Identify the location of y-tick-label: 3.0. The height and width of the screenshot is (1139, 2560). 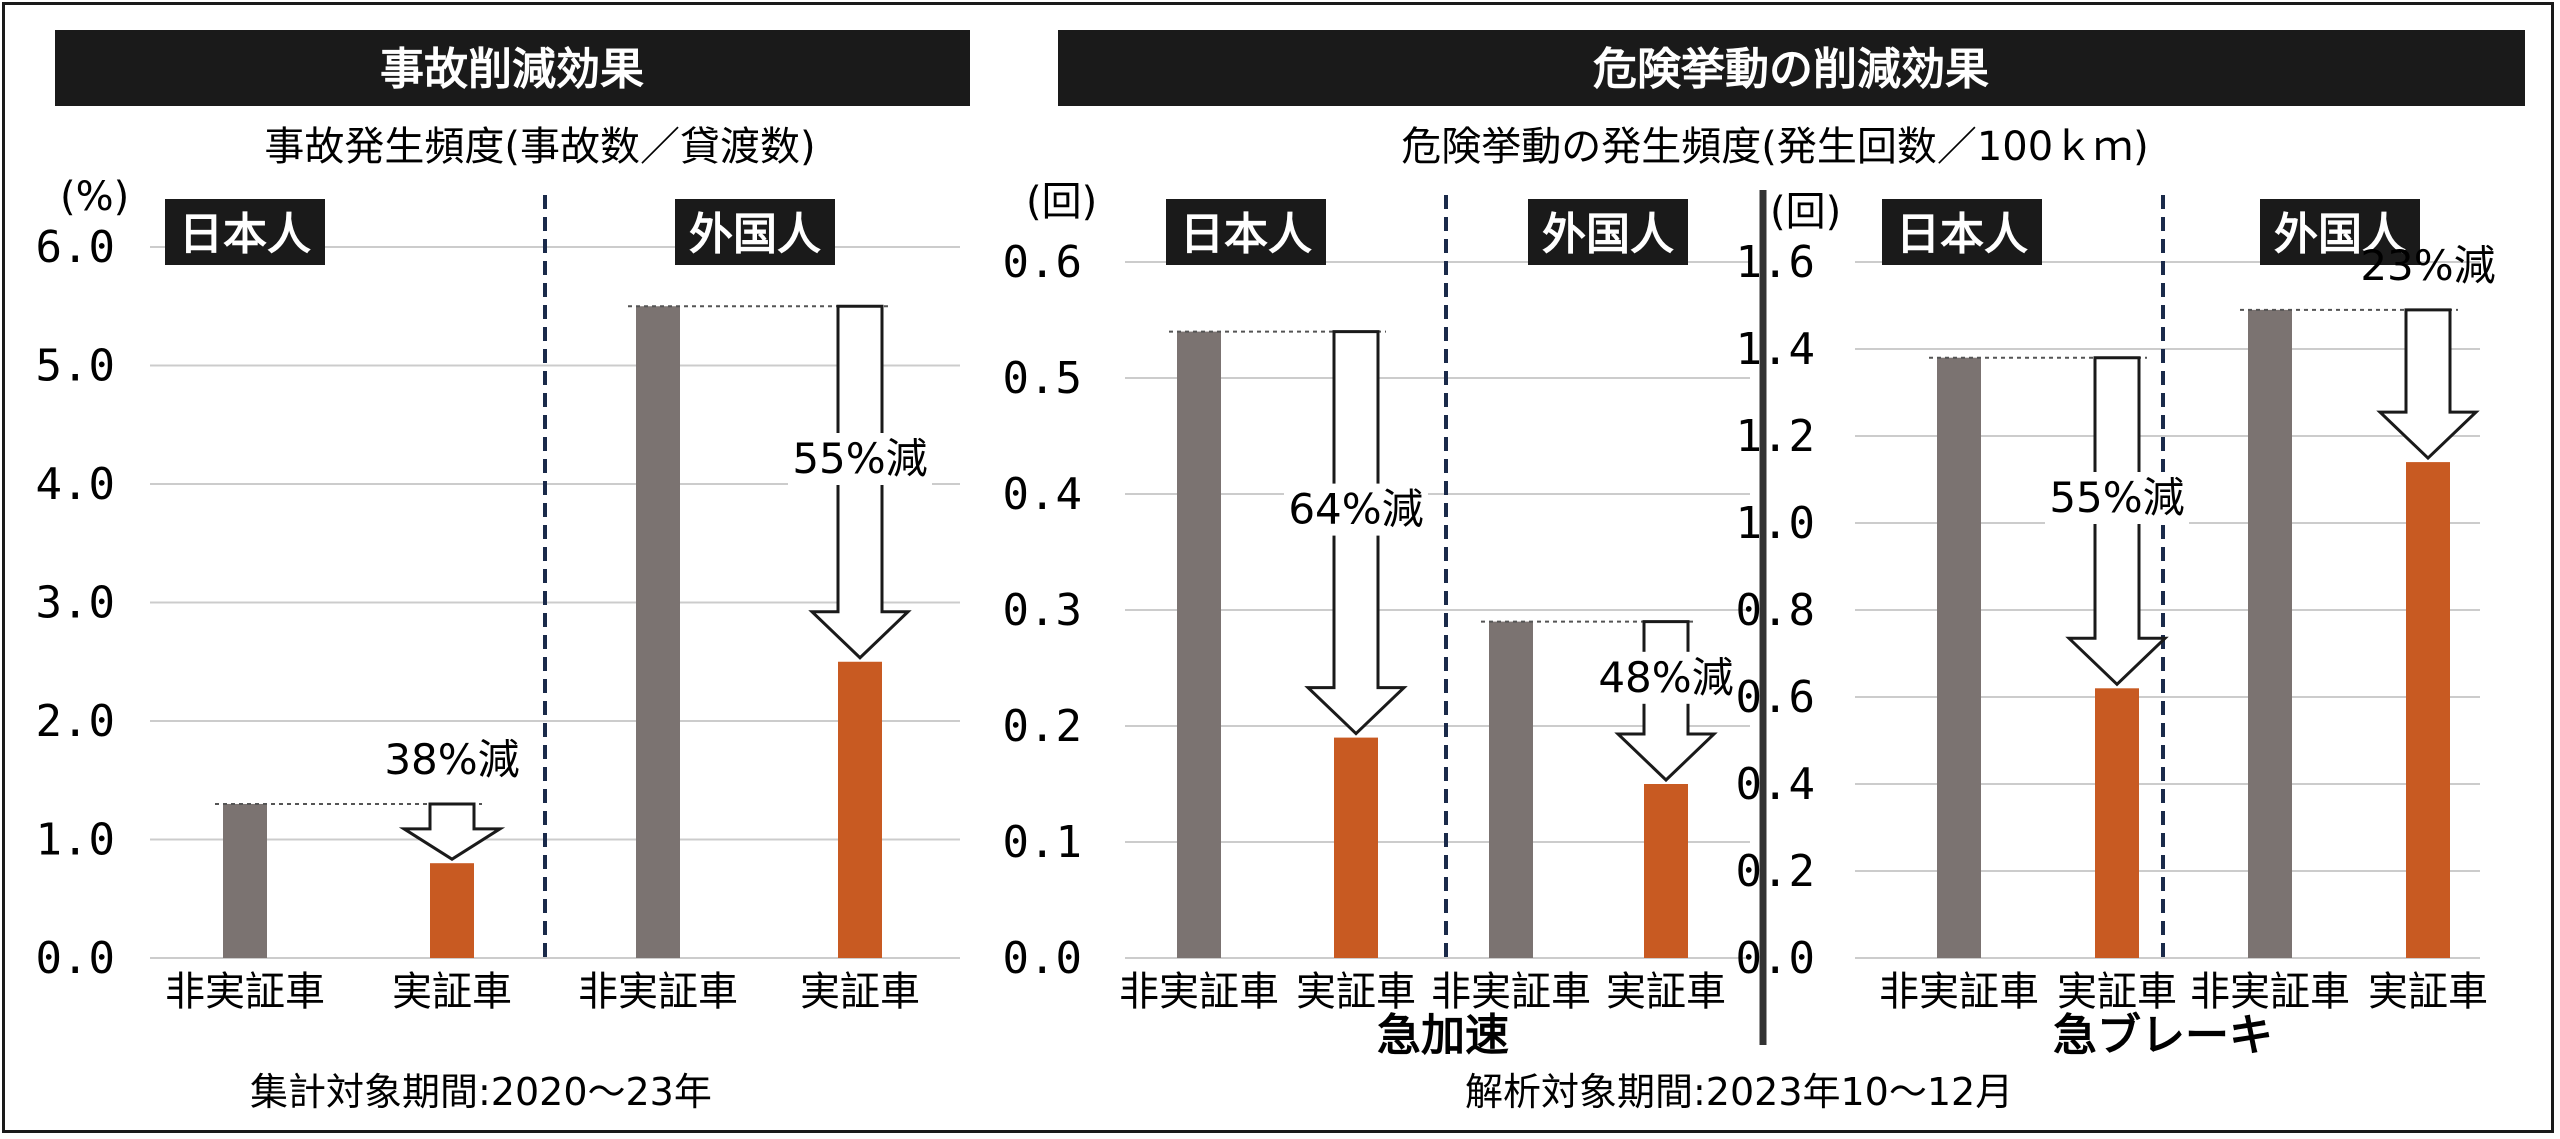
(75, 603).